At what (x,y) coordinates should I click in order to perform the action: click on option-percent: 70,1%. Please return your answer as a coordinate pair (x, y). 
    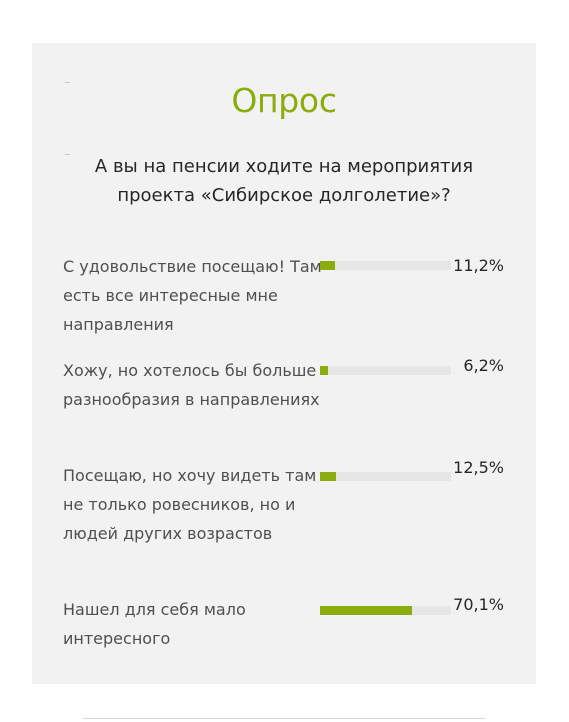
    Looking at the image, I should click on (478, 604).